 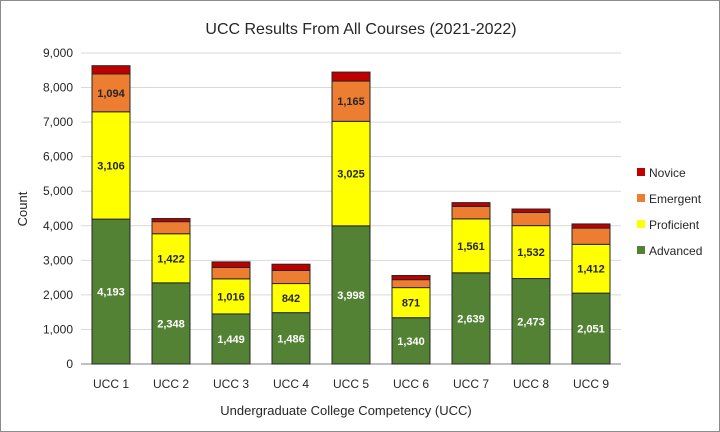 I want to click on x-tick-label: UCC 4, so click(x=291, y=384).